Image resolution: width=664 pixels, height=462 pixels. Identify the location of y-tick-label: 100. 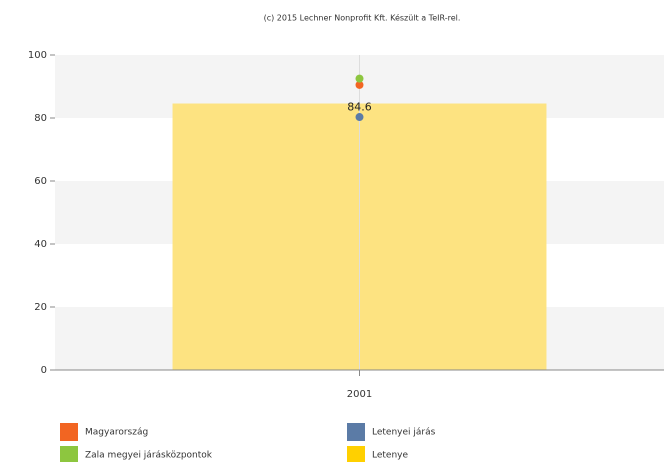
(37, 55).